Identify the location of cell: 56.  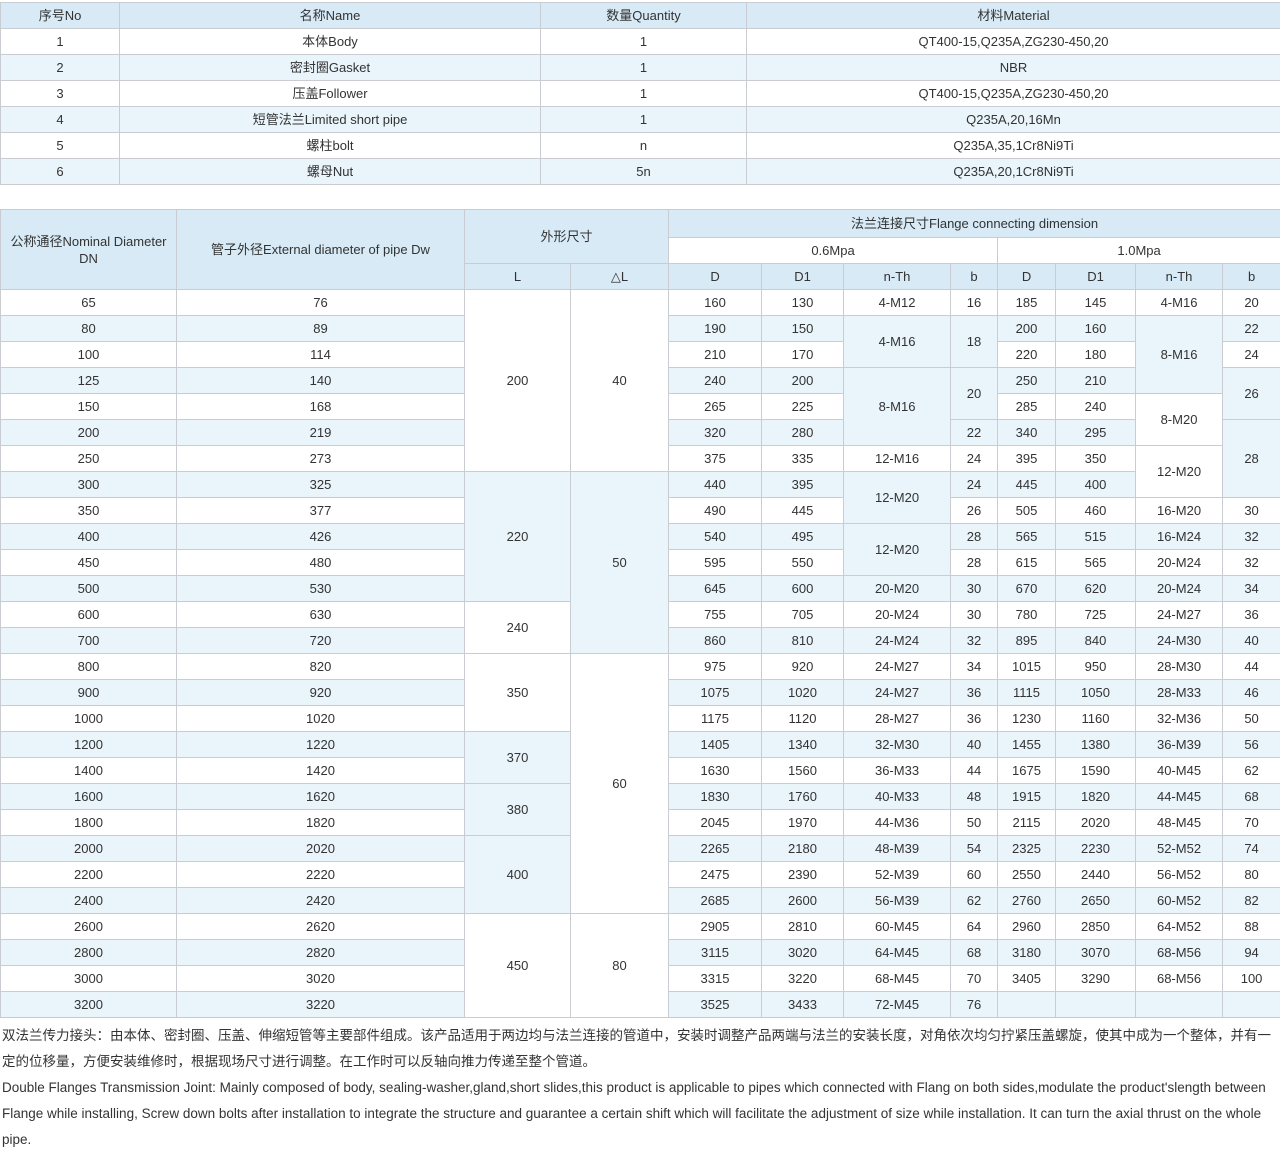
(1251, 745).